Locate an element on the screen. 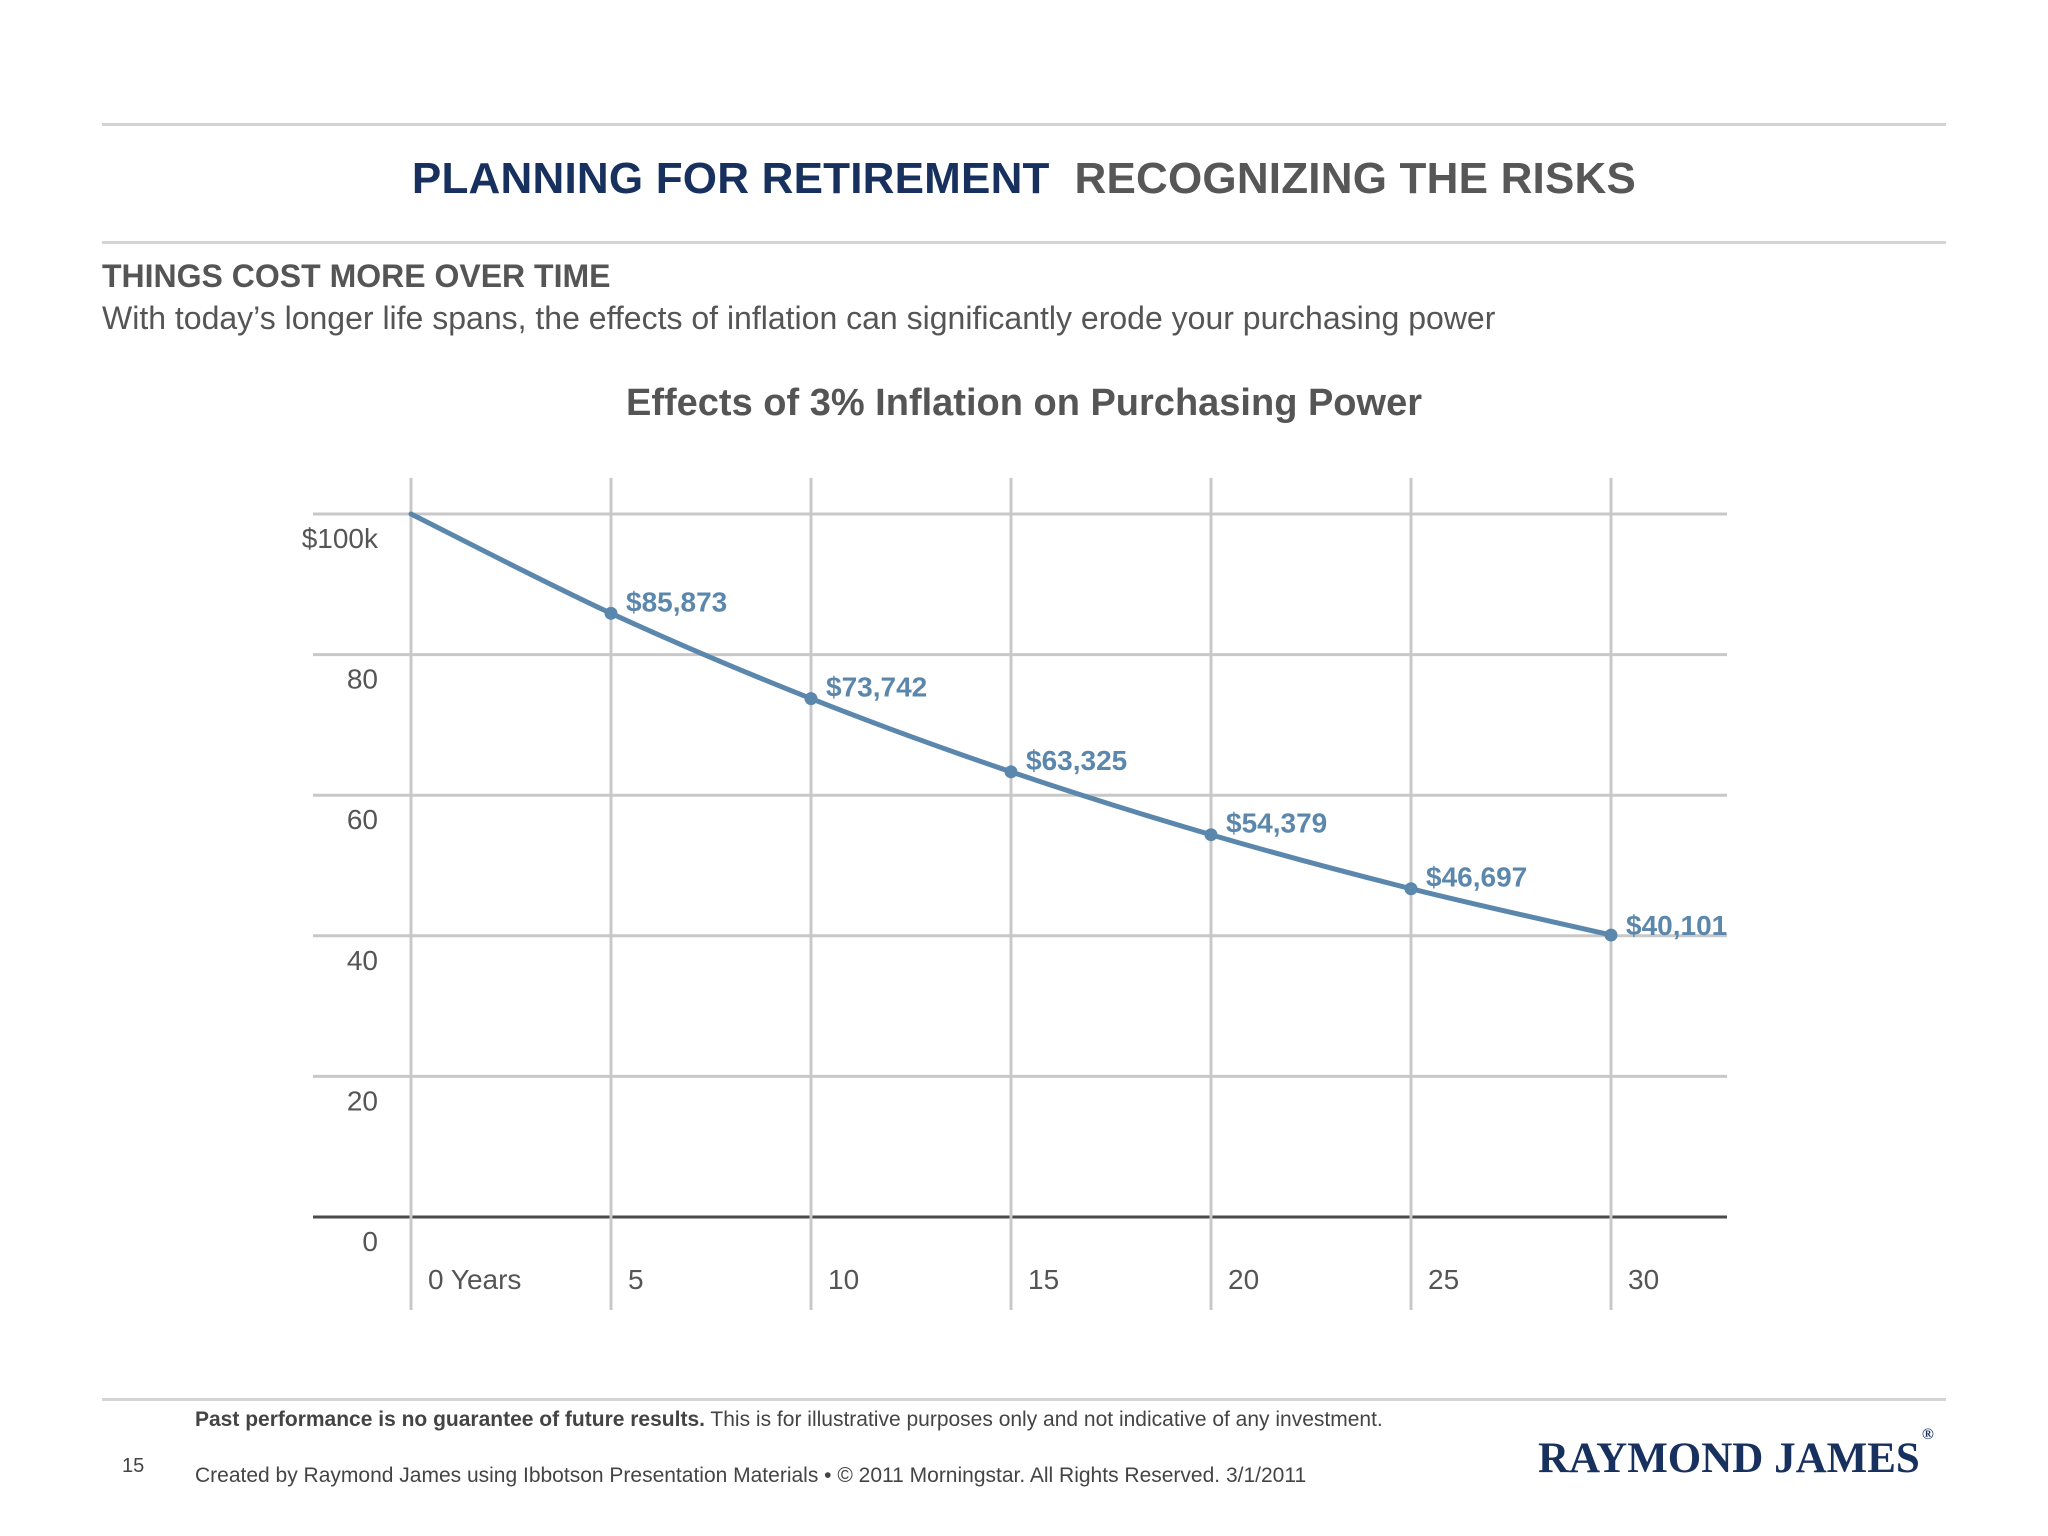 The width and height of the screenshot is (2048, 1536). data-label: $85,873 is located at coordinates (676, 601).